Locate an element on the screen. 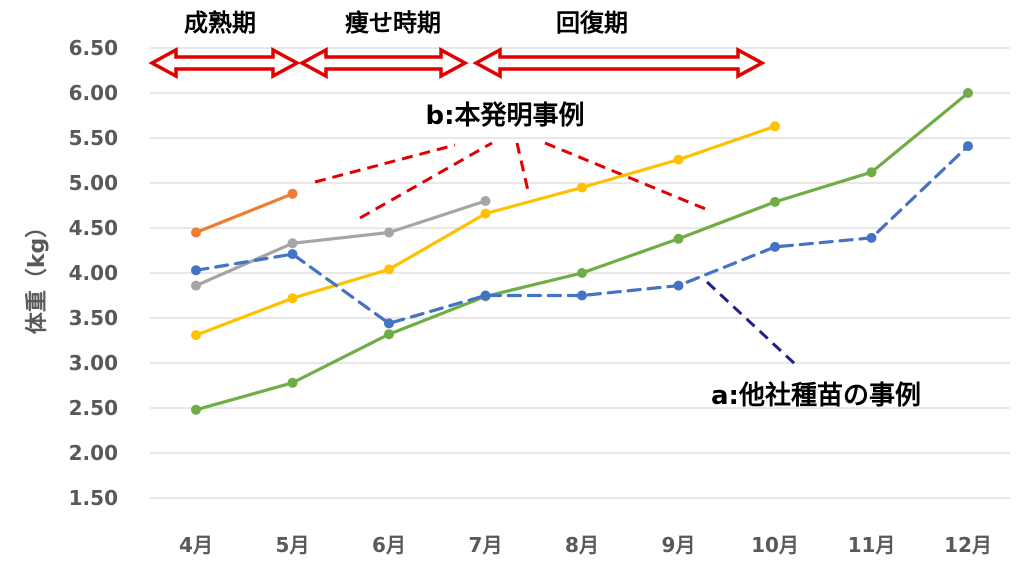 Image resolution: width=1023 pixels, height=570 pixels. x-tick-label: 10月 is located at coordinates (775, 545).